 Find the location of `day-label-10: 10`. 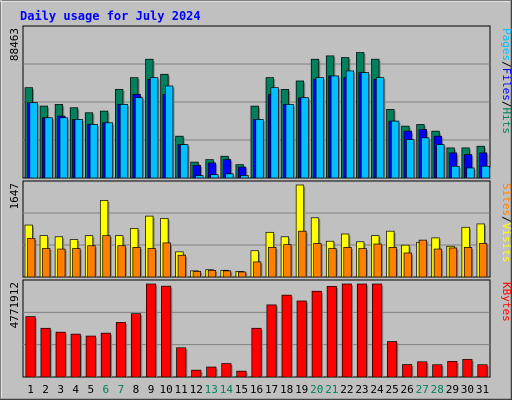

day-label-10: 10 is located at coordinates (165, 389).